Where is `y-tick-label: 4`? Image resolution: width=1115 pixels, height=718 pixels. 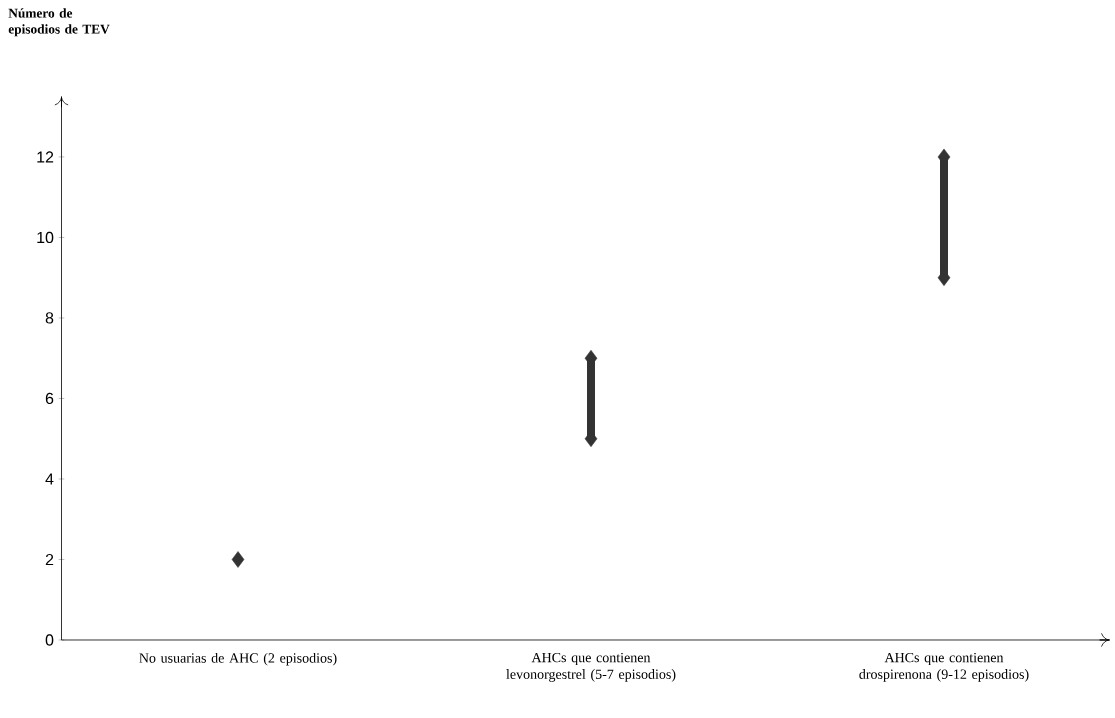 y-tick-label: 4 is located at coordinates (49, 479).